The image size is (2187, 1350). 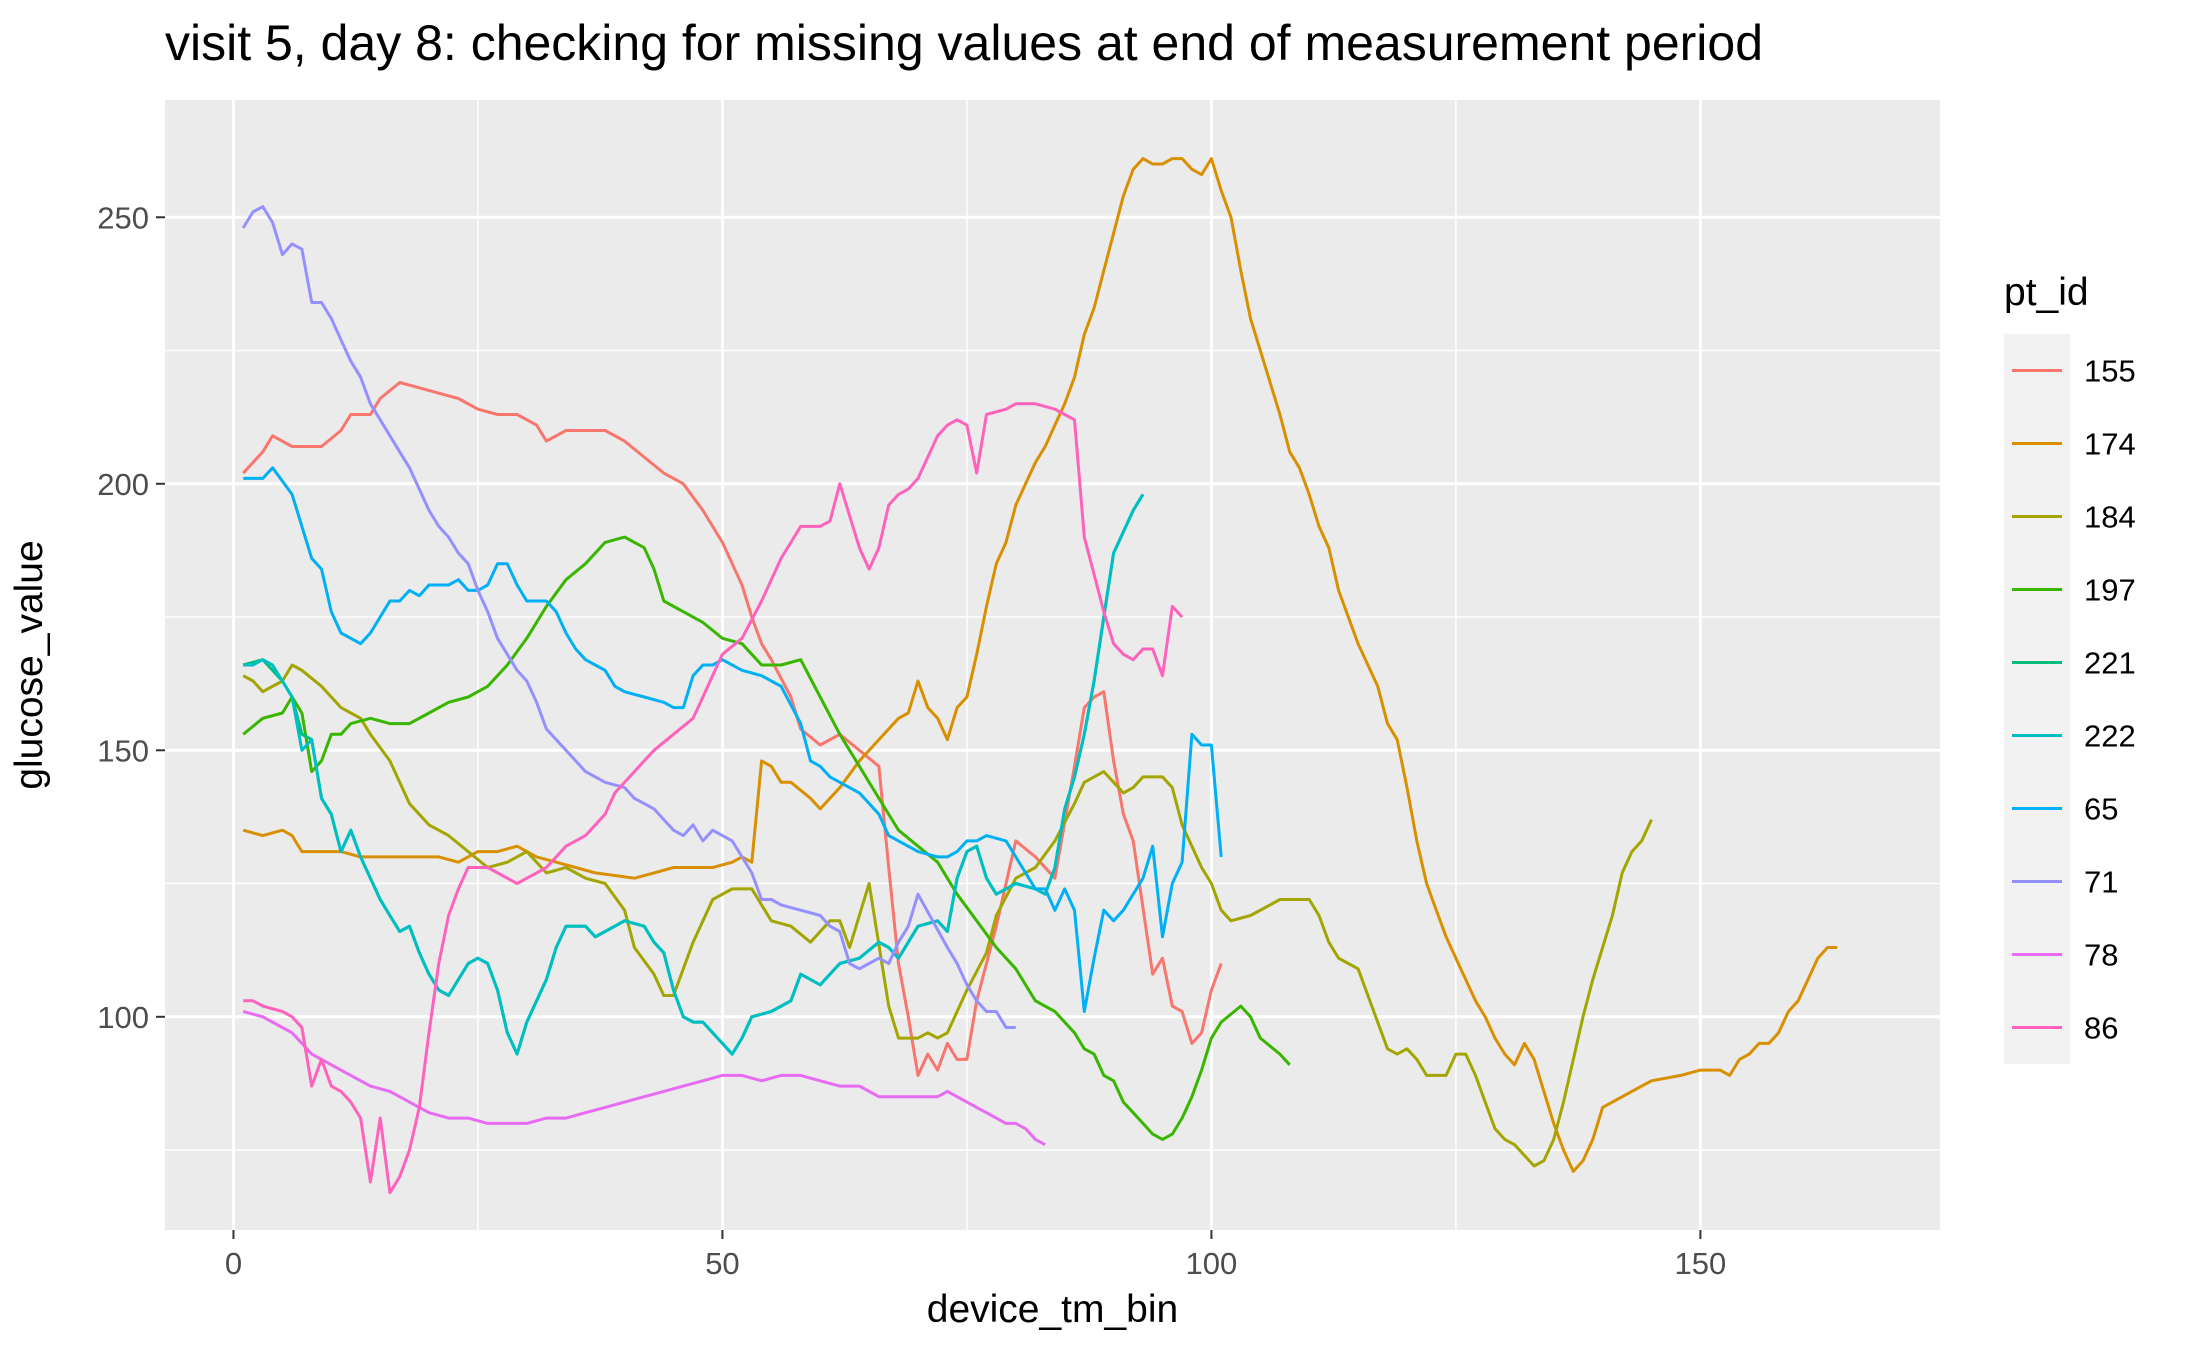 What do you see at coordinates (2101, 1028) in the screenshot?
I see `legend-label-86: 86` at bounding box center [2101, 1028].